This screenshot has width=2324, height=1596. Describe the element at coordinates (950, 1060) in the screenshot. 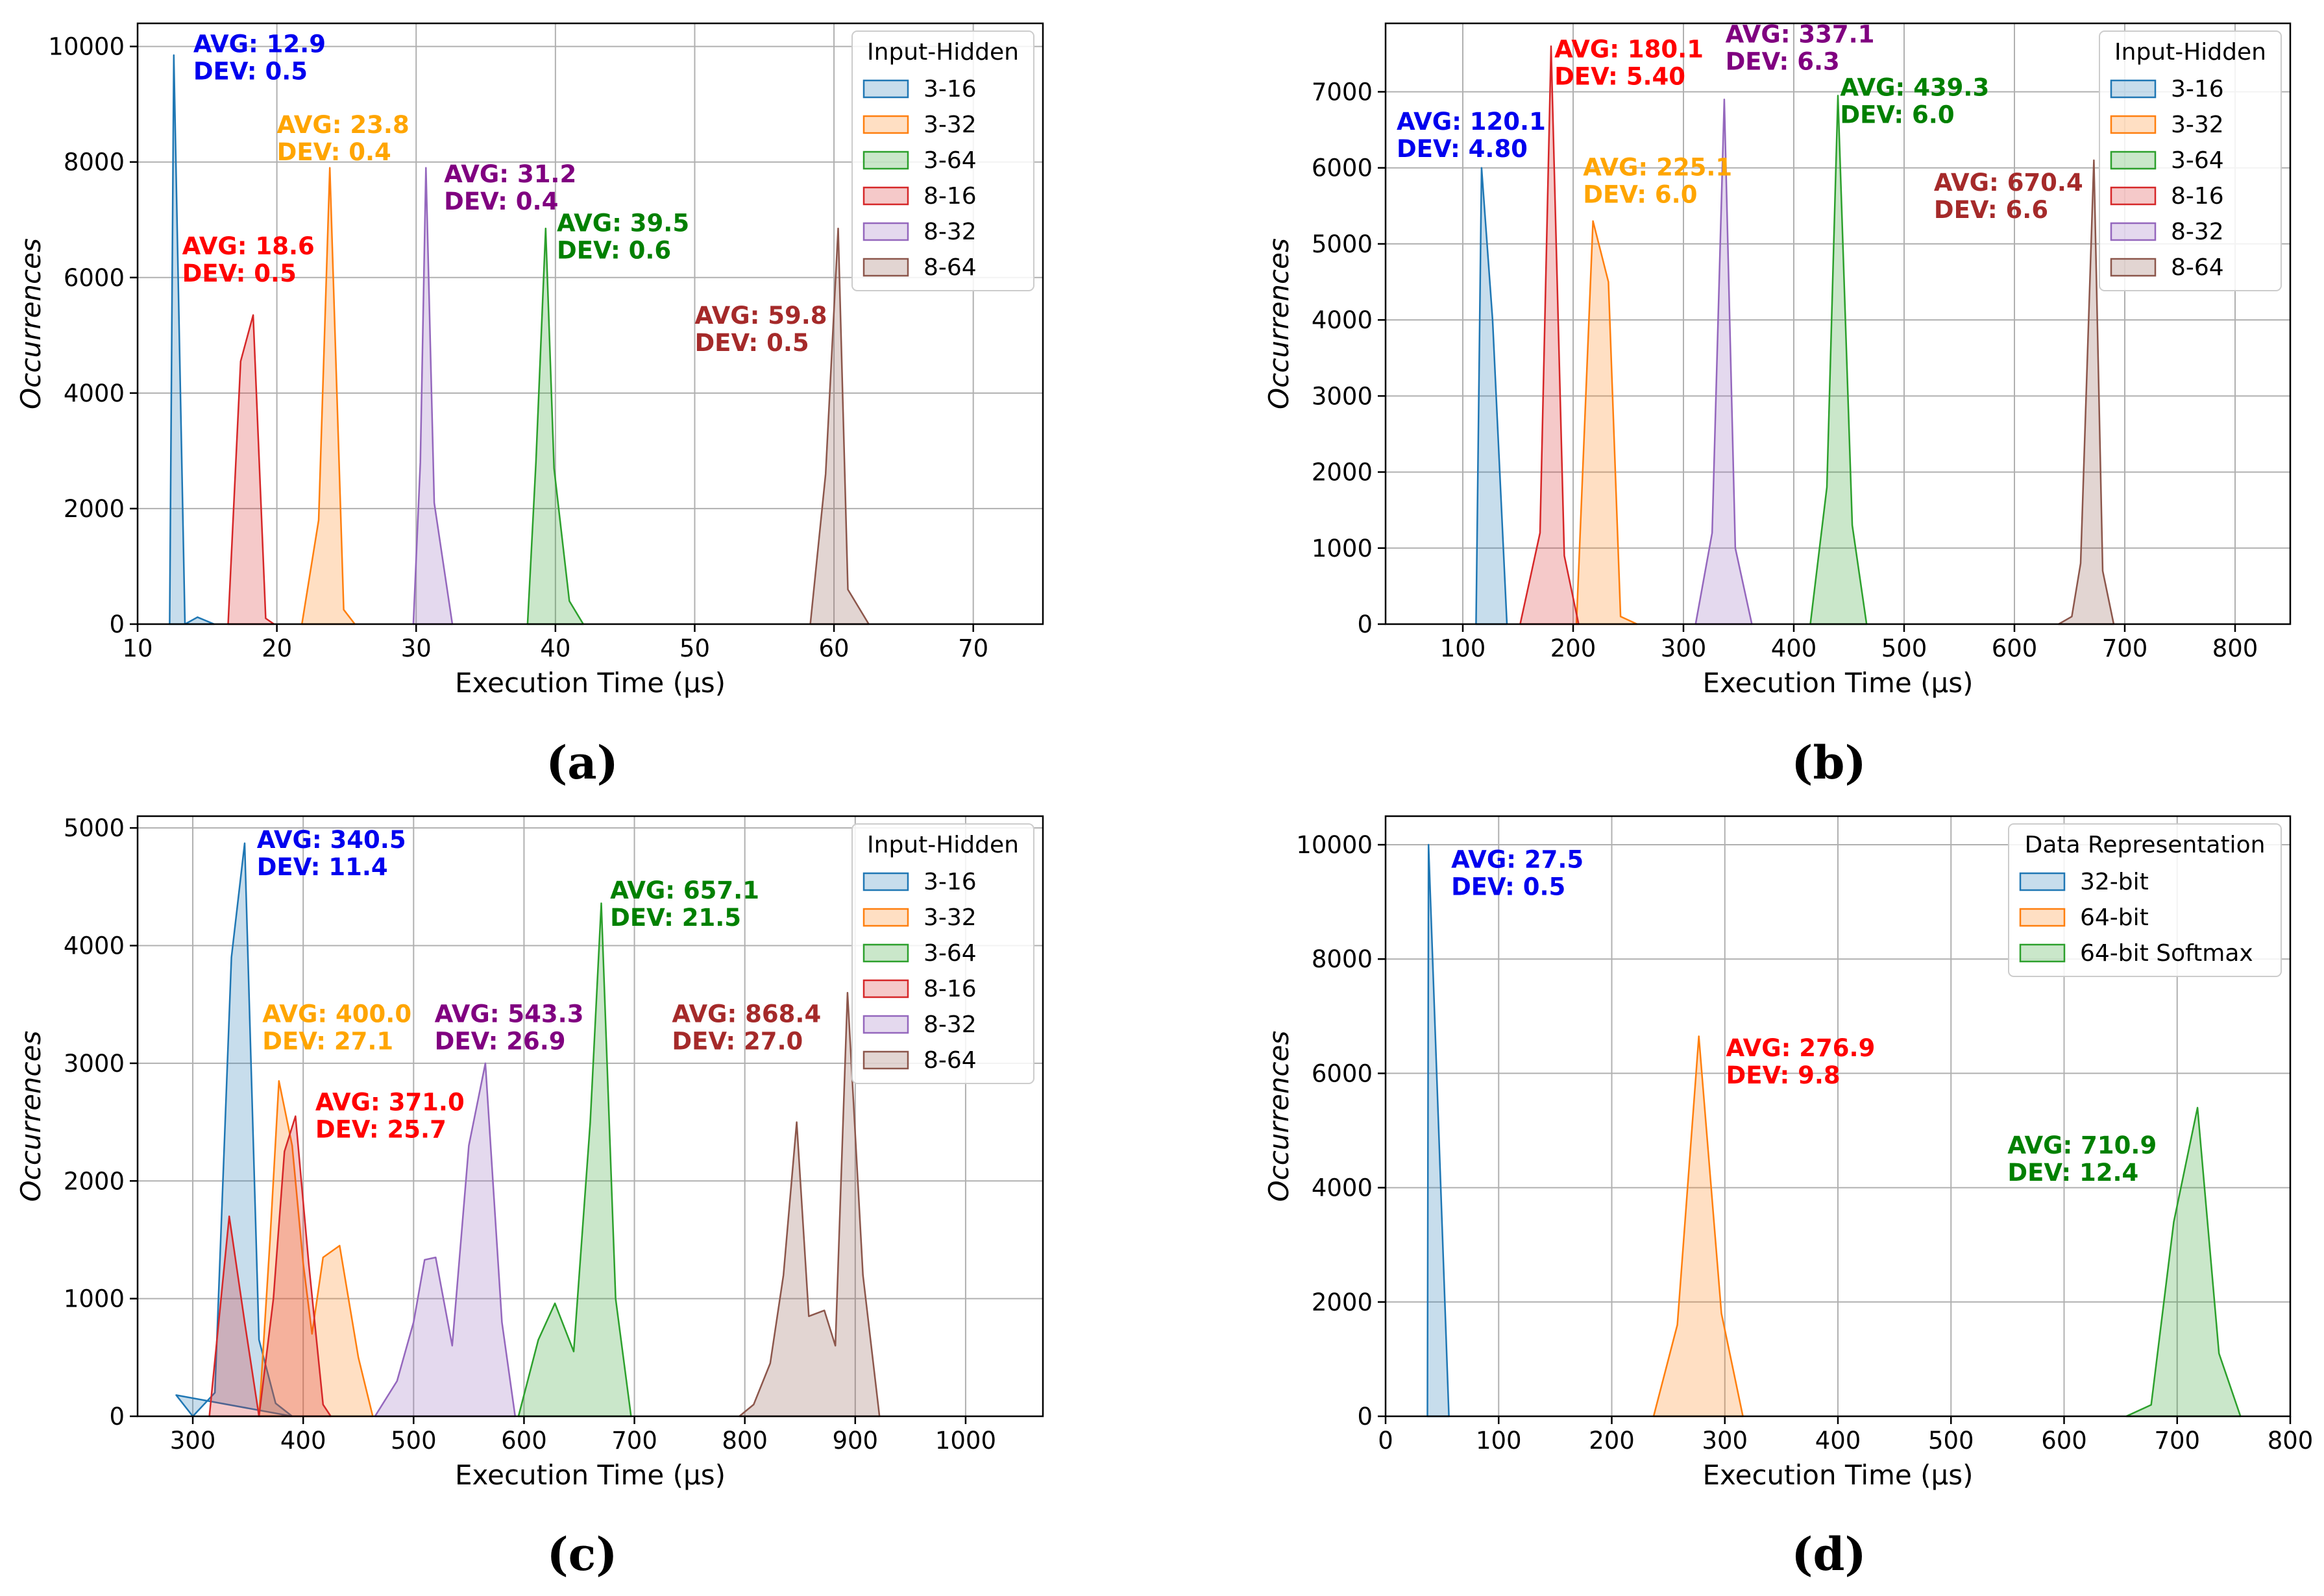

I see `legend-entry-label: 8-64` at that location.